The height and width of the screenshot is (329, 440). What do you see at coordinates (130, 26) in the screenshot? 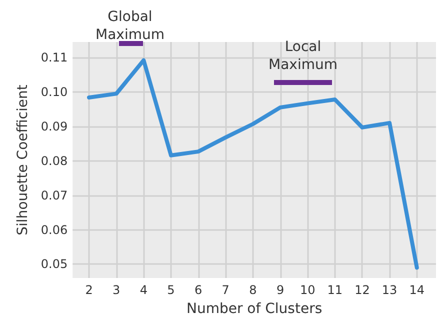
I see `annotation: Global Maximum` at bounding box center [130, 26].